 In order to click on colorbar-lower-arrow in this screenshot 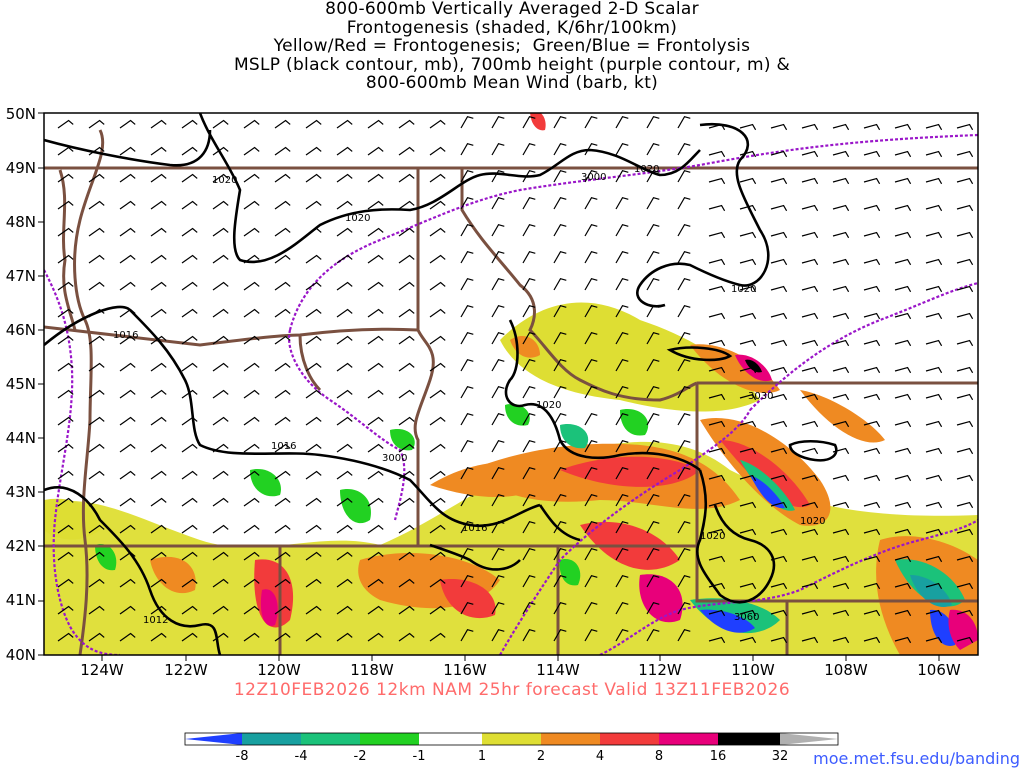, I will do `click(213, 739)`.